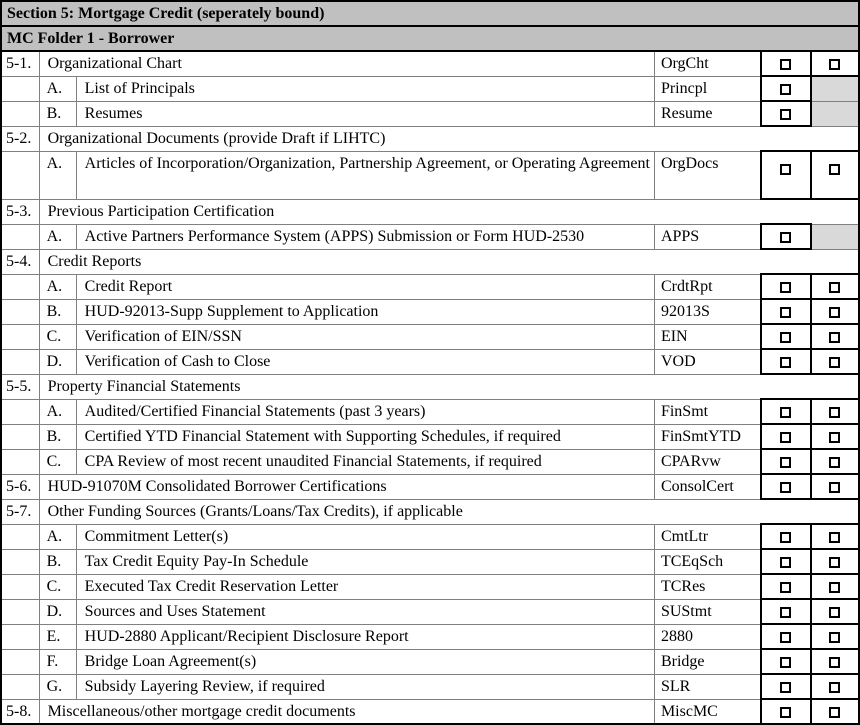 The height and width of the screenshot is (725, 860). Describe the element at coordinates (707, 88) in the screenshot. I see `row-code-cell: Princpl` at that location.